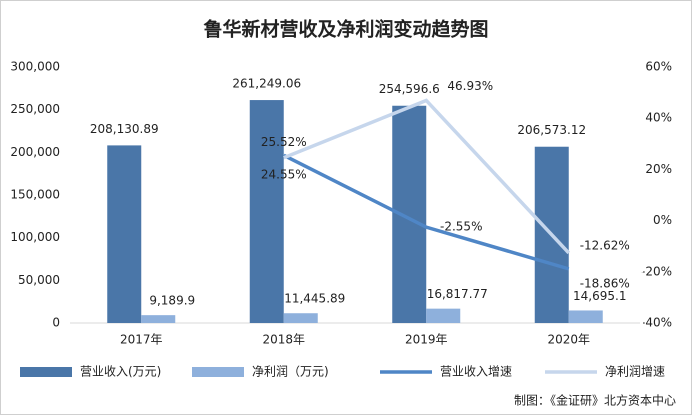 The image size is (692, 415). I want to click on data-label: 208,130.89, so click(124, 129).